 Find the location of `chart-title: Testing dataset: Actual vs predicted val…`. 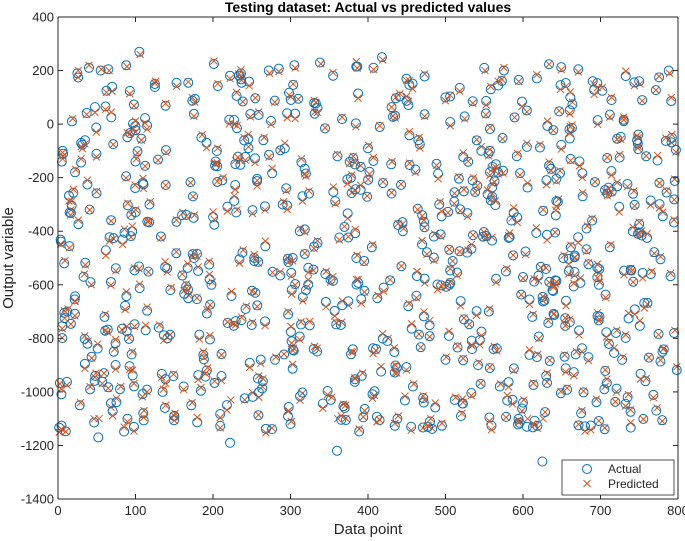

chart-title: Testing dataset: Actual vs predicted val… is located at coordinates (368, 7).